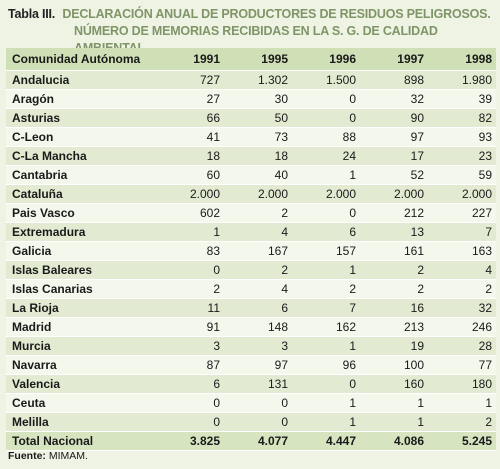  I want to click on row-label: Ceuta, so click(81, 403).